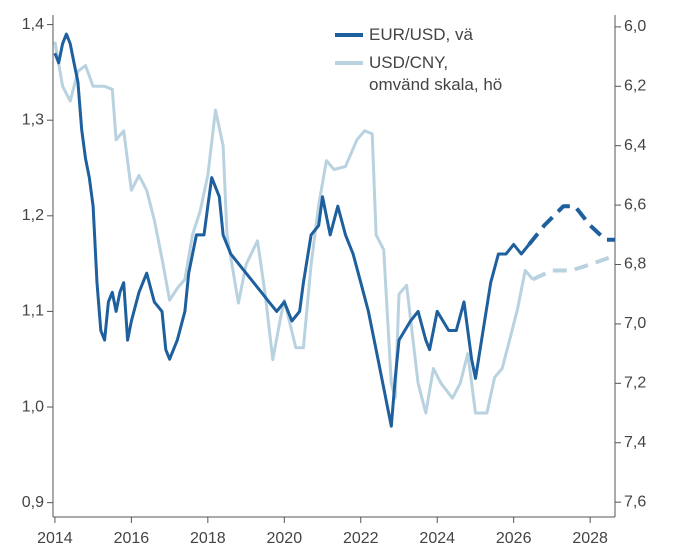 The width and height of the screenshot is (693, 549). I want to click on legend-label: USD/CNY, omvänd skala, hö, so click(436, 73).